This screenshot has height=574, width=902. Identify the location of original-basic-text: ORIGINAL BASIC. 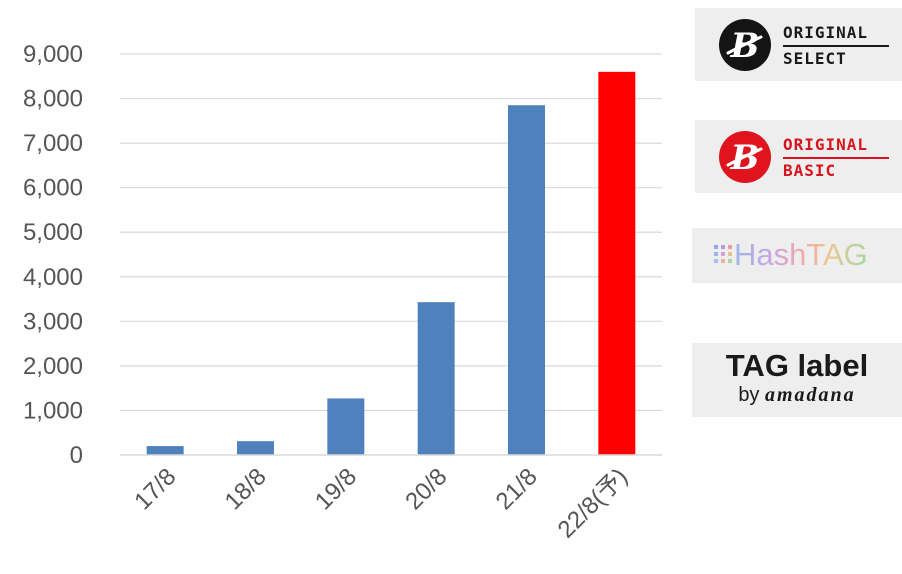
(836, 158).